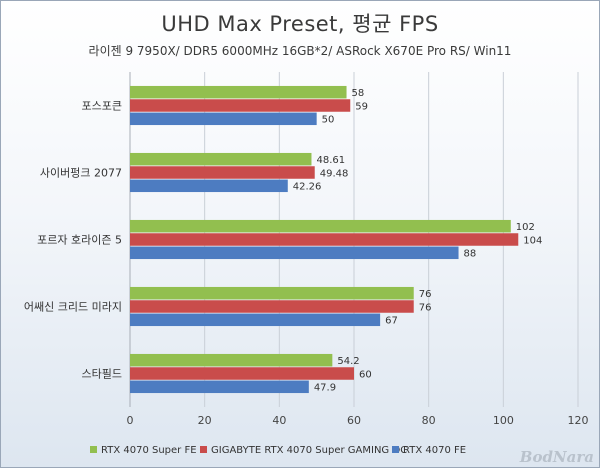  What do you see at coordinates (81, 173) in the screenshot?
I see `category-label: 사이버펑크 2077` at bounding box center [81, 173].